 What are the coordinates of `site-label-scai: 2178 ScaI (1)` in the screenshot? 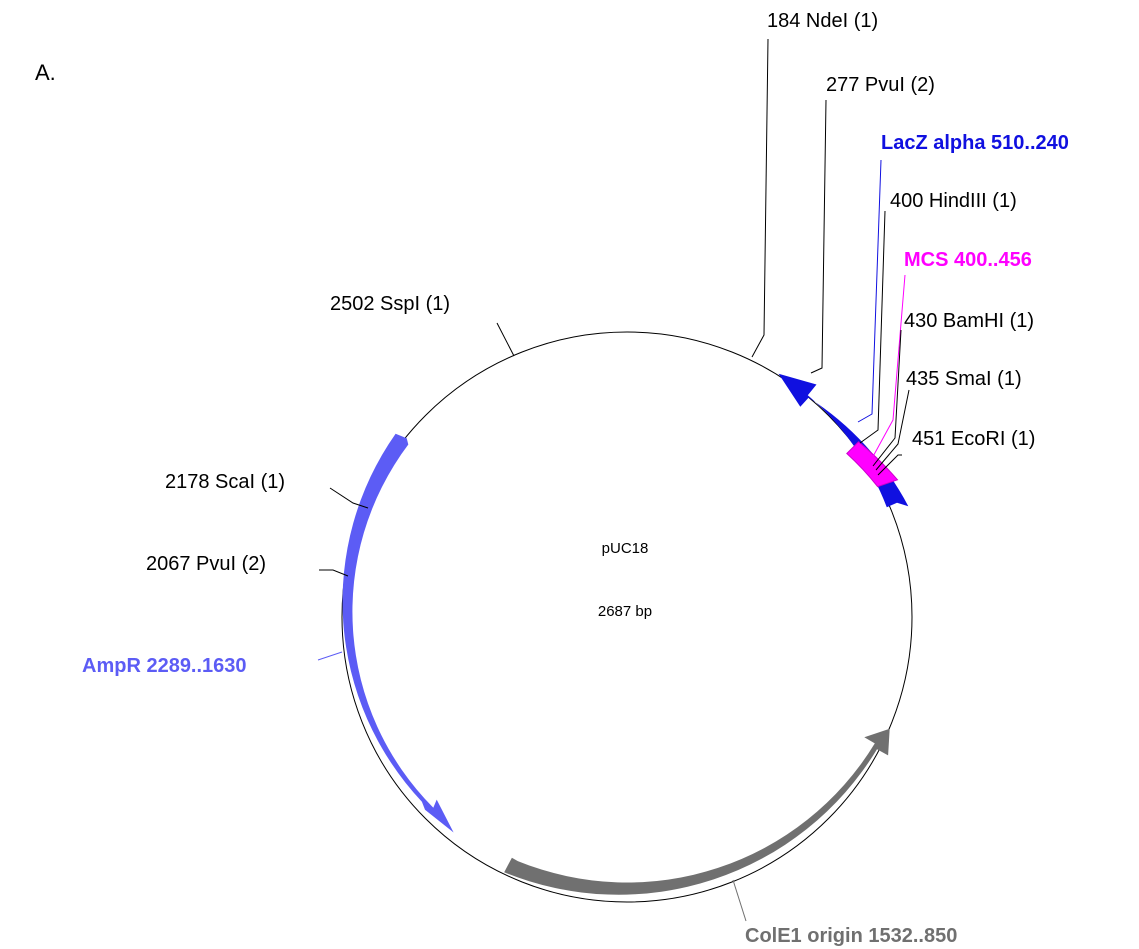 It's located at (225, 482).